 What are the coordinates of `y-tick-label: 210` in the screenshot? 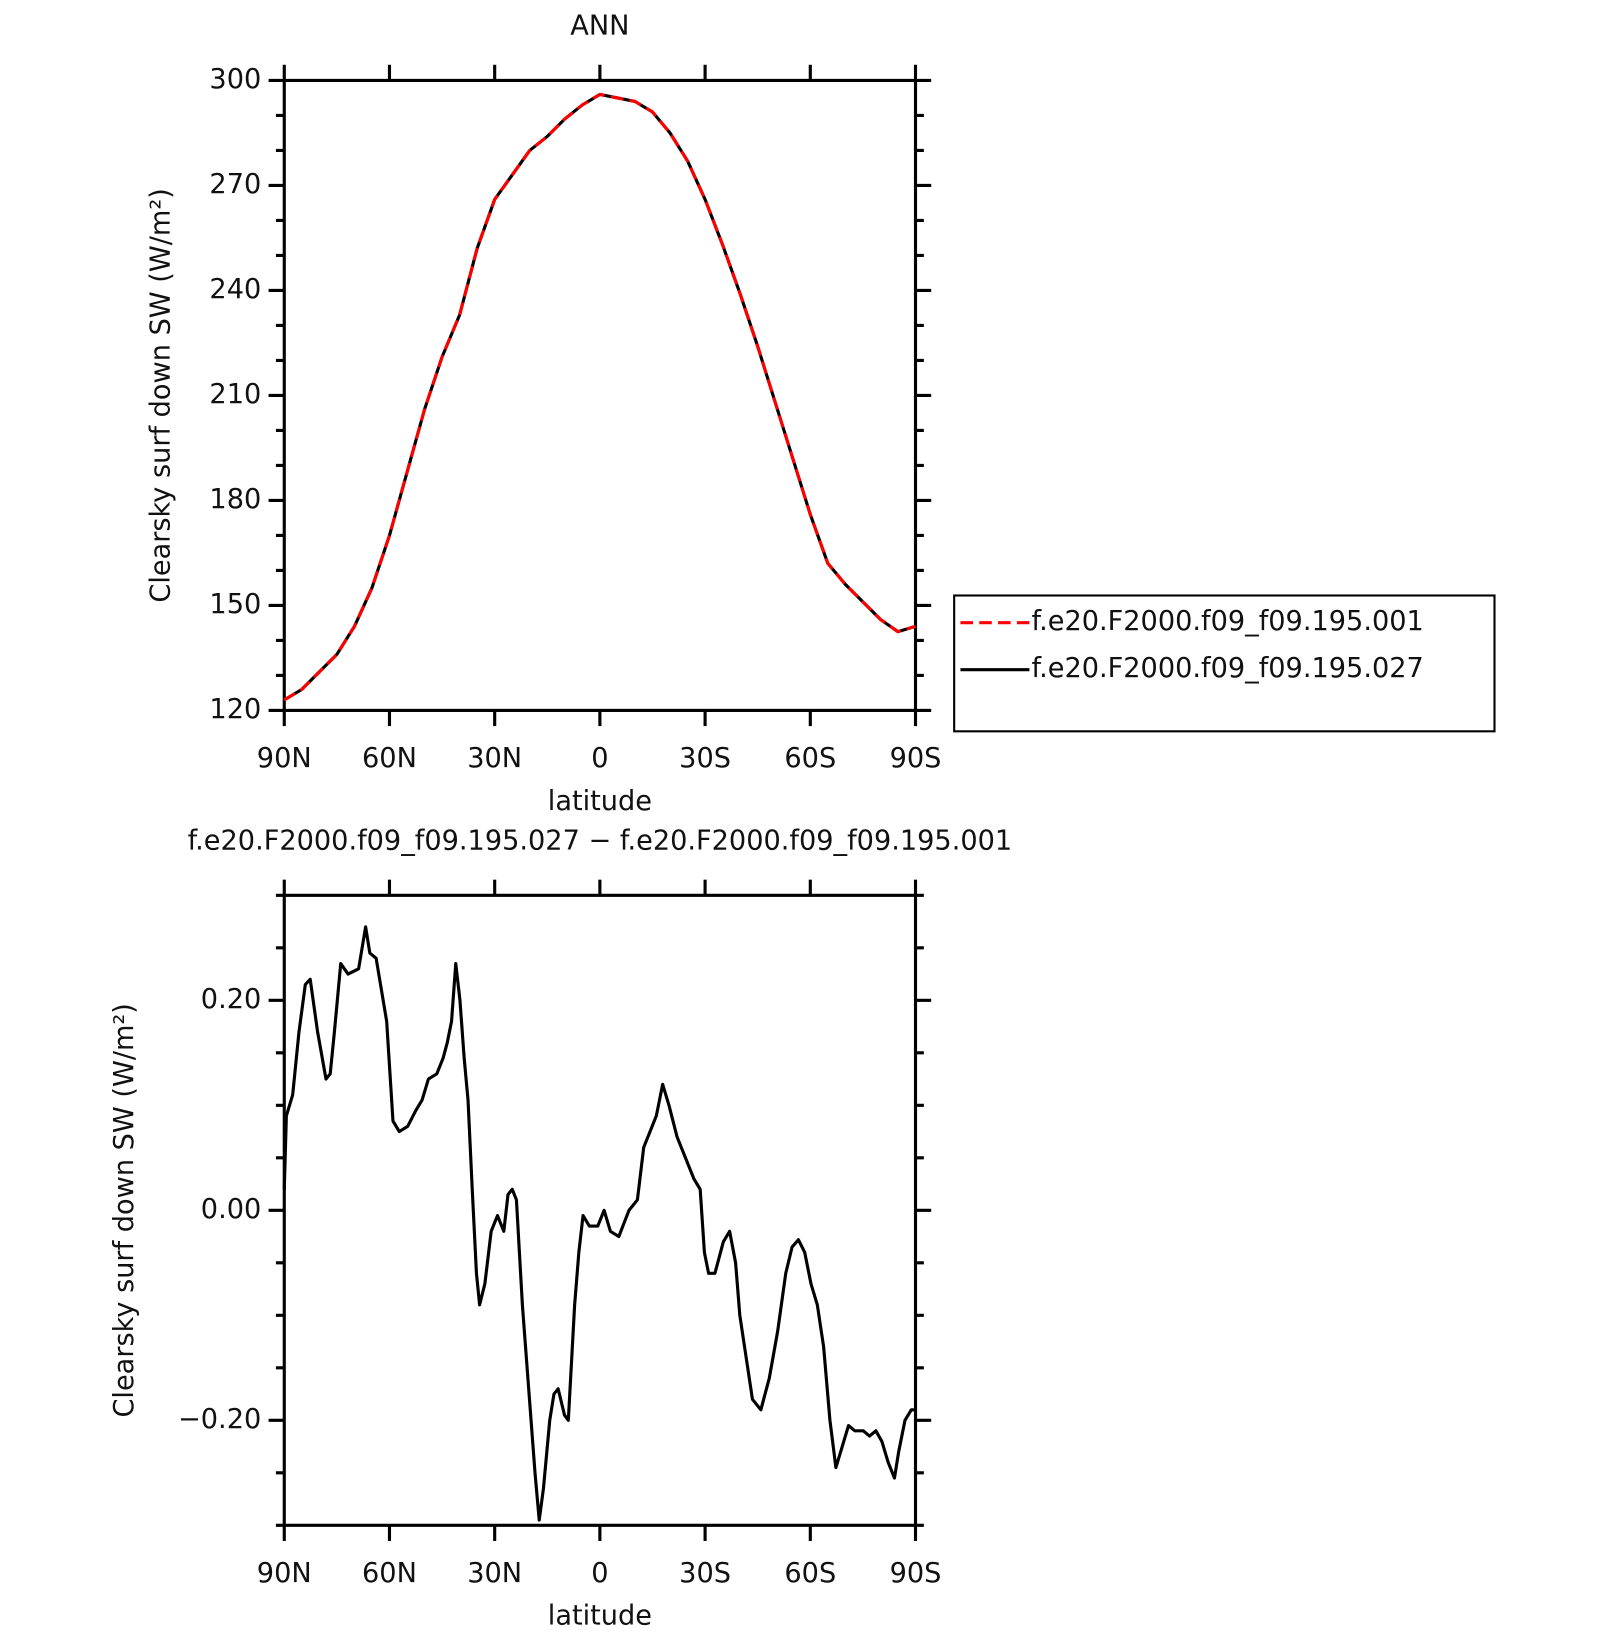 It's located at (235, 394).